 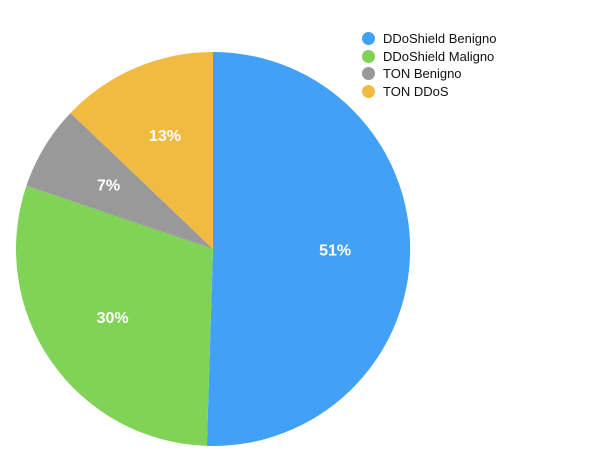 I want to click on legend-item-ton-benigno: TON Benigno, so click(x=429, y=74).